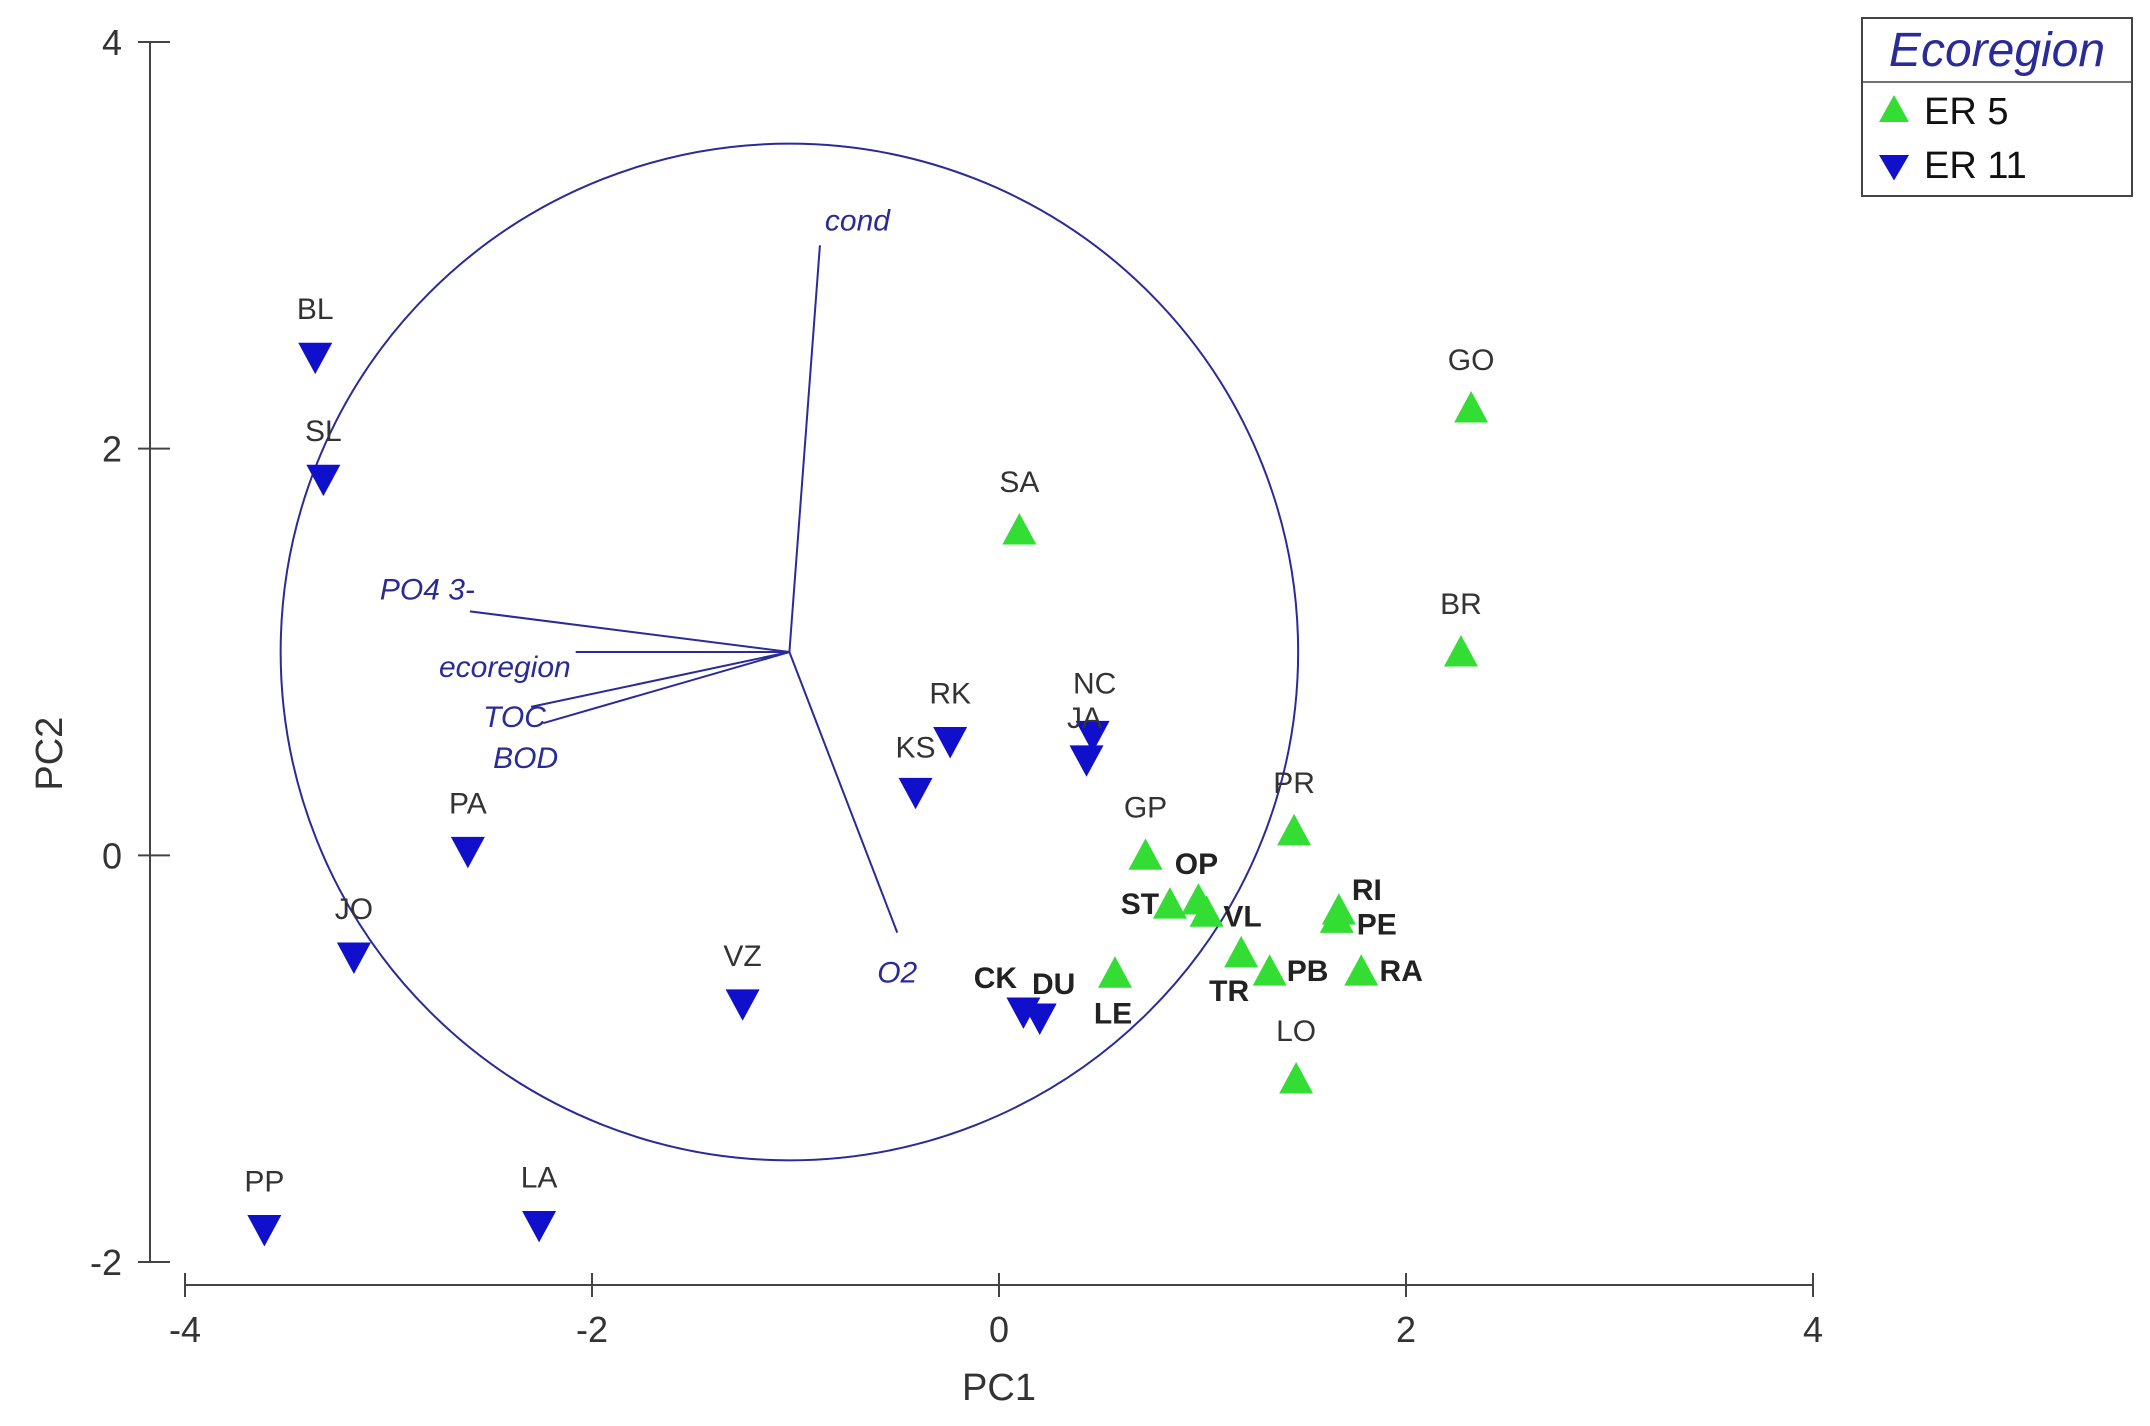 This screenshot has width=2150, height=1426. Describe the element at coordinates (999, 1388) in the screenshot. I see `x-axis-title: PC1` at that location.